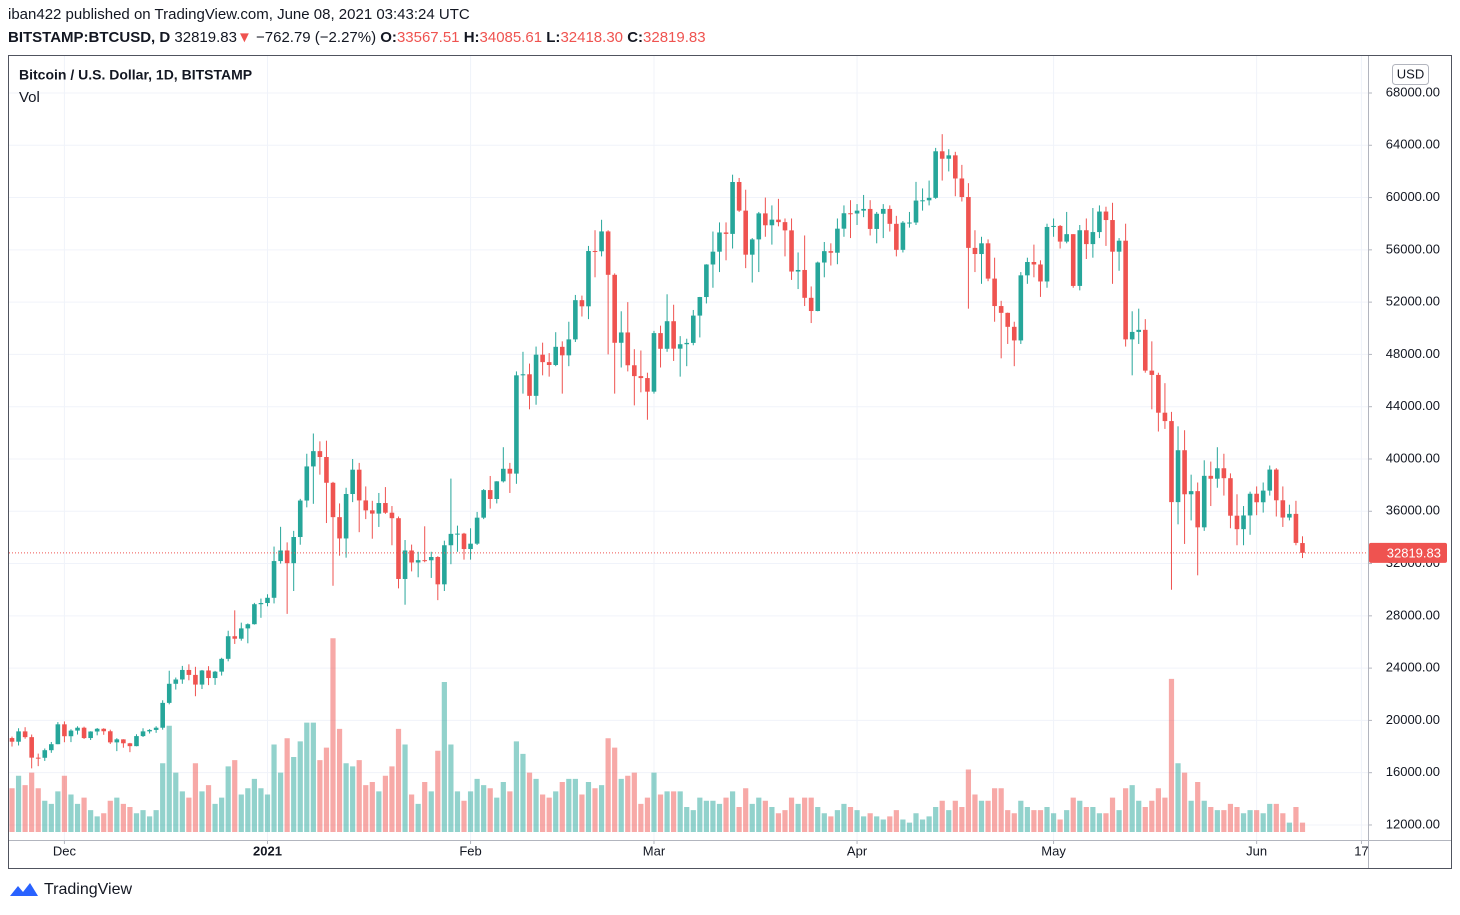 Image resolution: width=1460 pixels, height=915 pixels. I want to click on symbol: BITSTAMP:BTCUSD, D, so click(89, 37).